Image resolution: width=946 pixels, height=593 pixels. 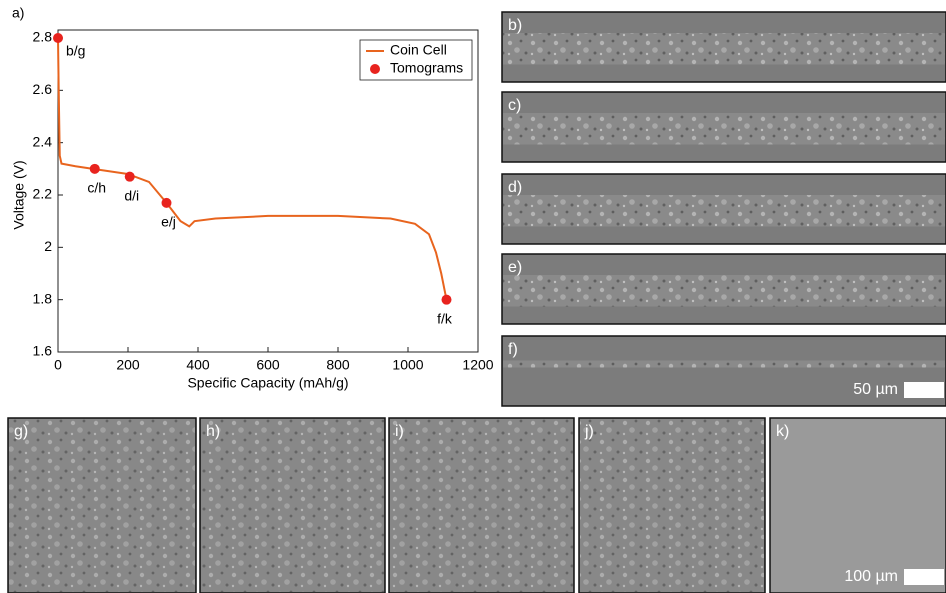 What do you see at coordinates (48, 246) in the screenshot?
I see `y-tick-label: 2` at bounding box center [48, 246].